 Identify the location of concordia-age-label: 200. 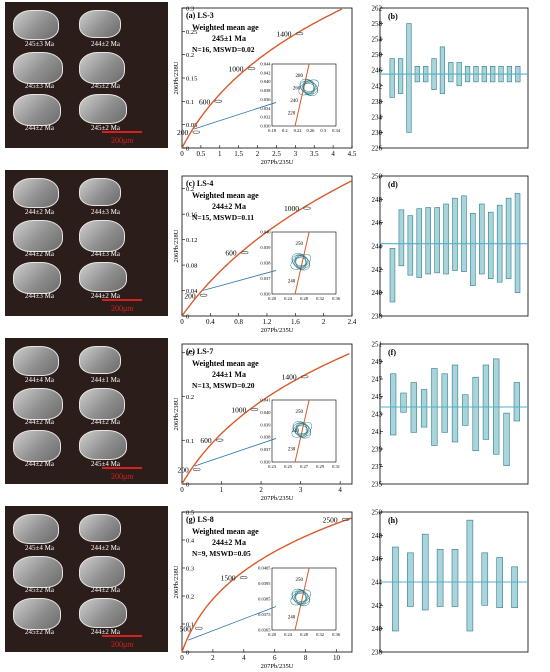
(190, 295).